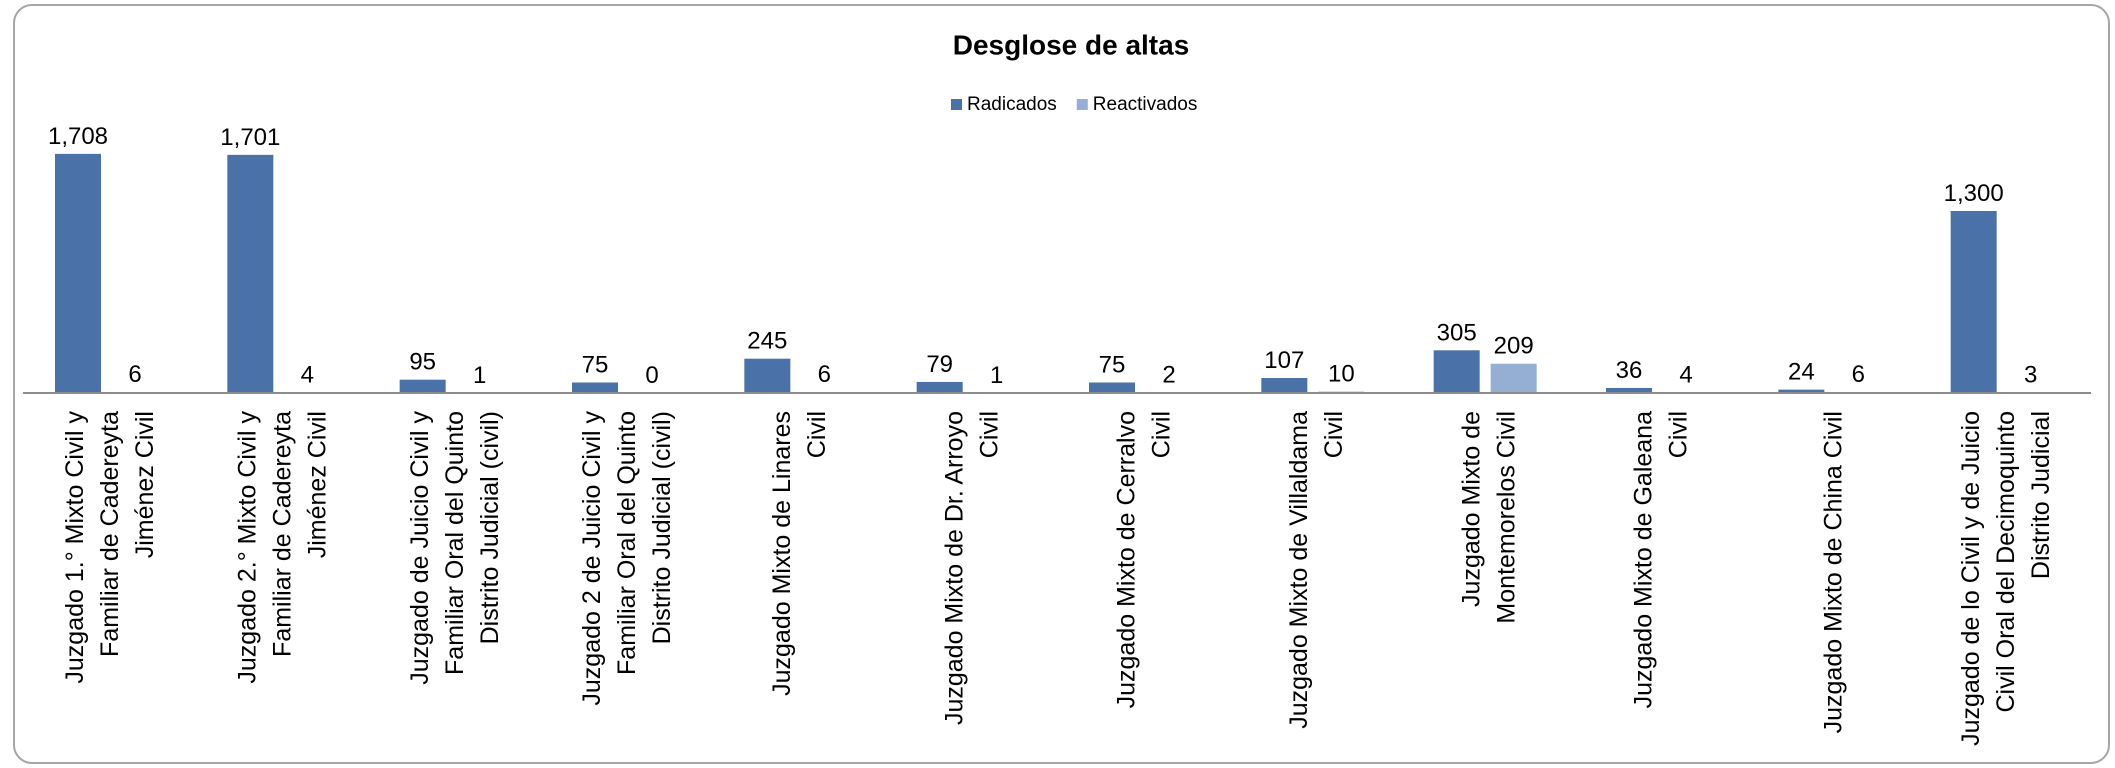 The image size is (2115, 768). What do you see at coordinates (2041, 495) in the screenshot?
I see `x-tick-label: Distrito Judicial` at bounding box center [2041, 495].